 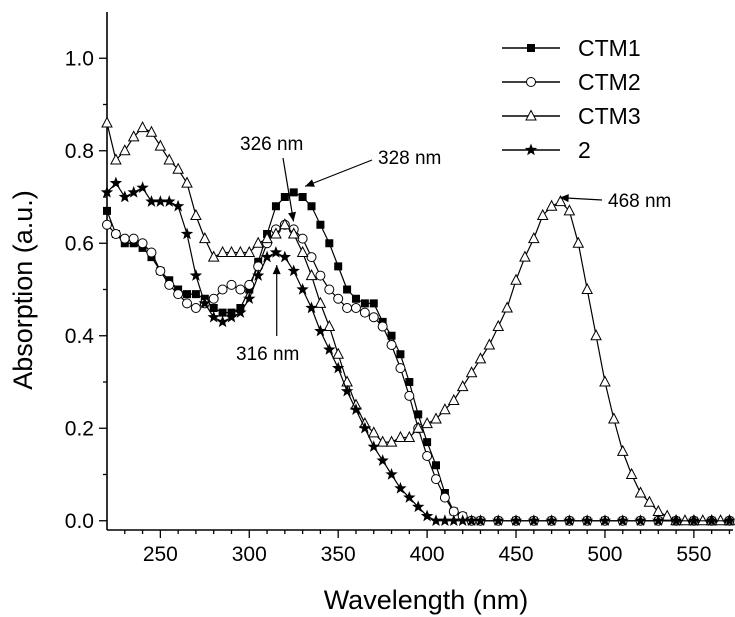 I want to click on legend-label: CTM3, so click(x=609, y=116).